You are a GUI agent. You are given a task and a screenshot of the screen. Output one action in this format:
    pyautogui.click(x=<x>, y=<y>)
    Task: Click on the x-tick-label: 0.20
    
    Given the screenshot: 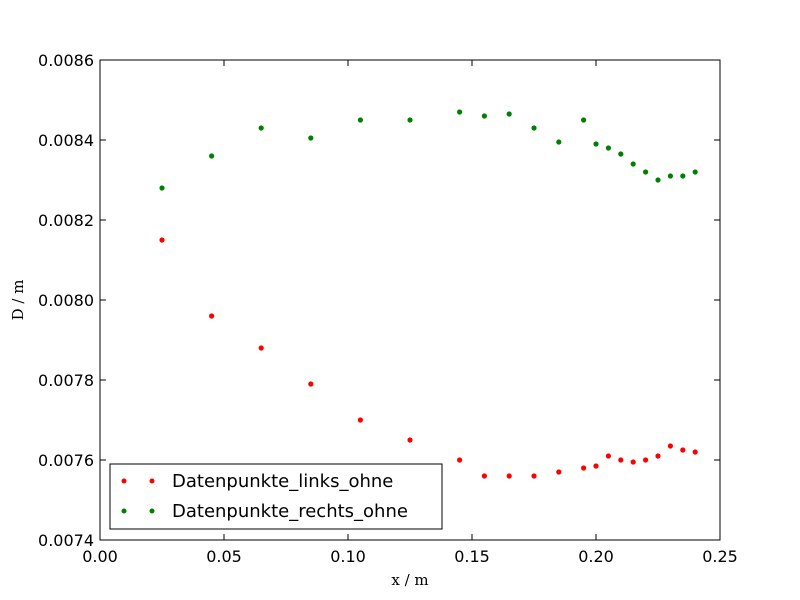 What is the action you would take?
    pyautogui.click(x=596, y=556)
    